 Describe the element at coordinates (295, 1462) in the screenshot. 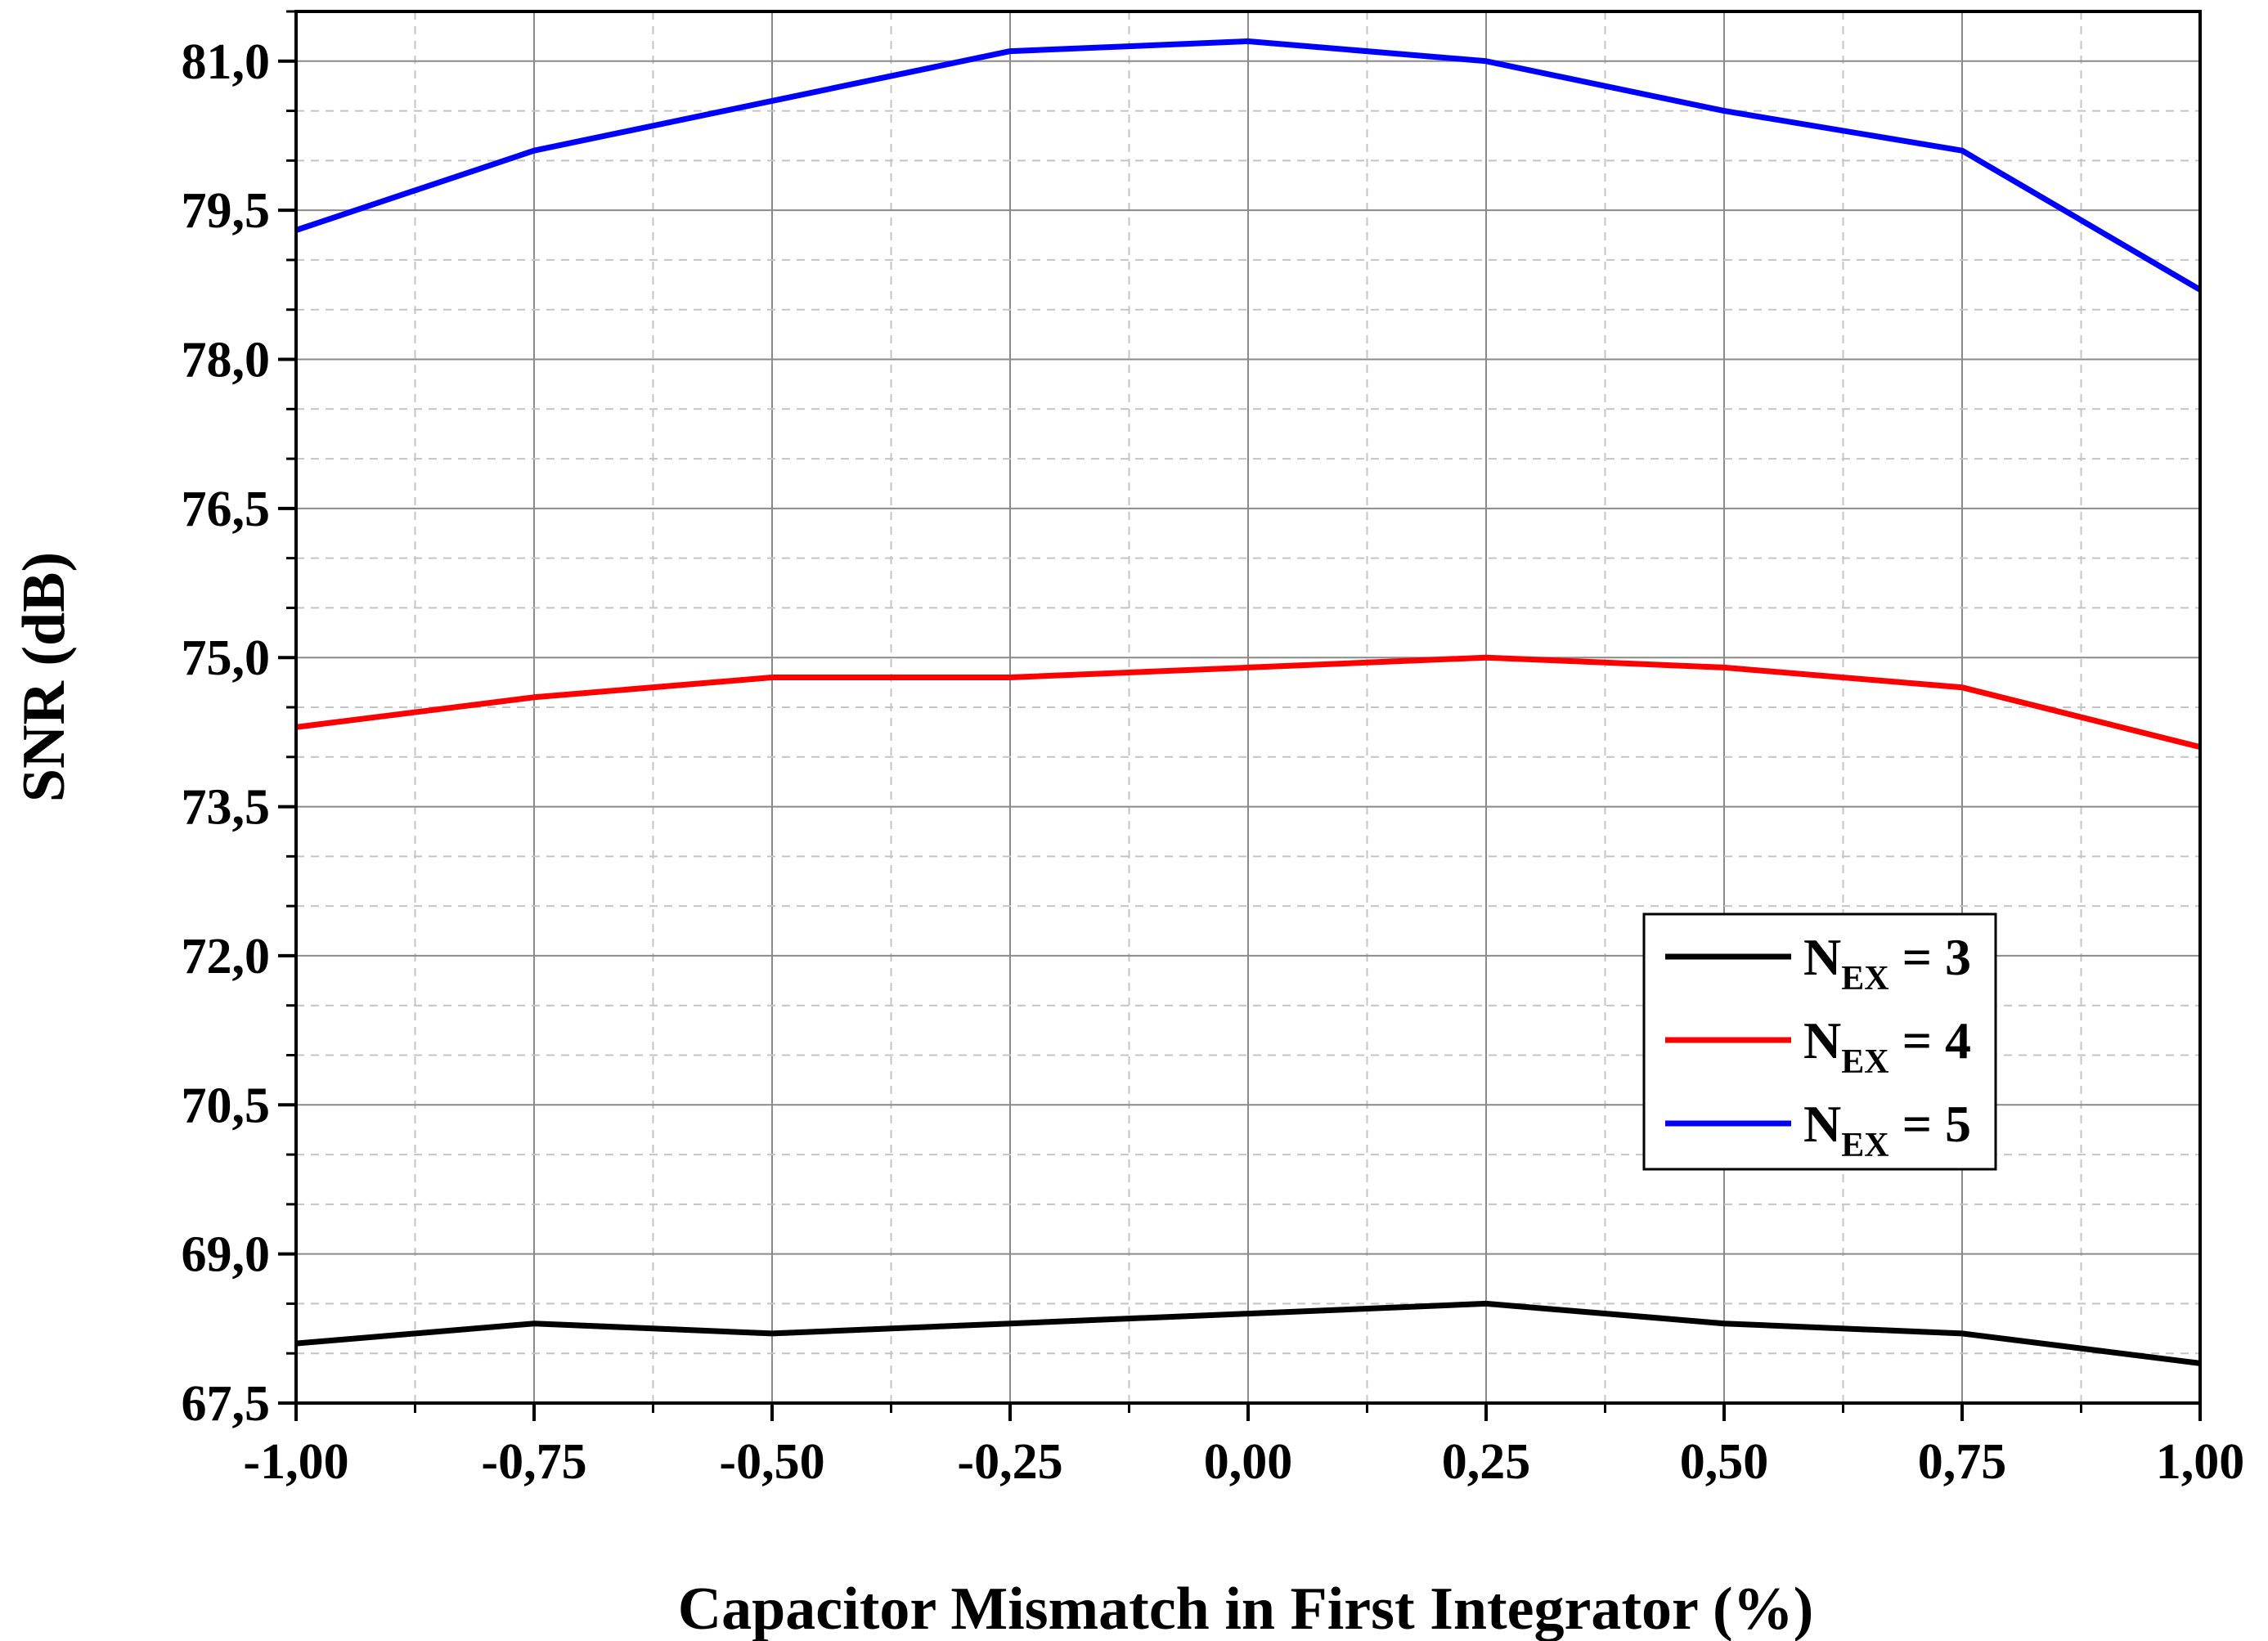

I see `x-tick-label: -1,00` at that location.